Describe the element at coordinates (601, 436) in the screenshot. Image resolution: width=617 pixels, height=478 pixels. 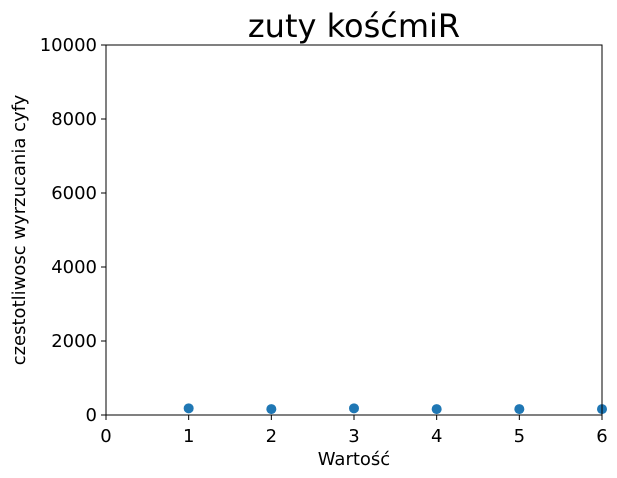
I see `x-tick-label: 6` at that location.